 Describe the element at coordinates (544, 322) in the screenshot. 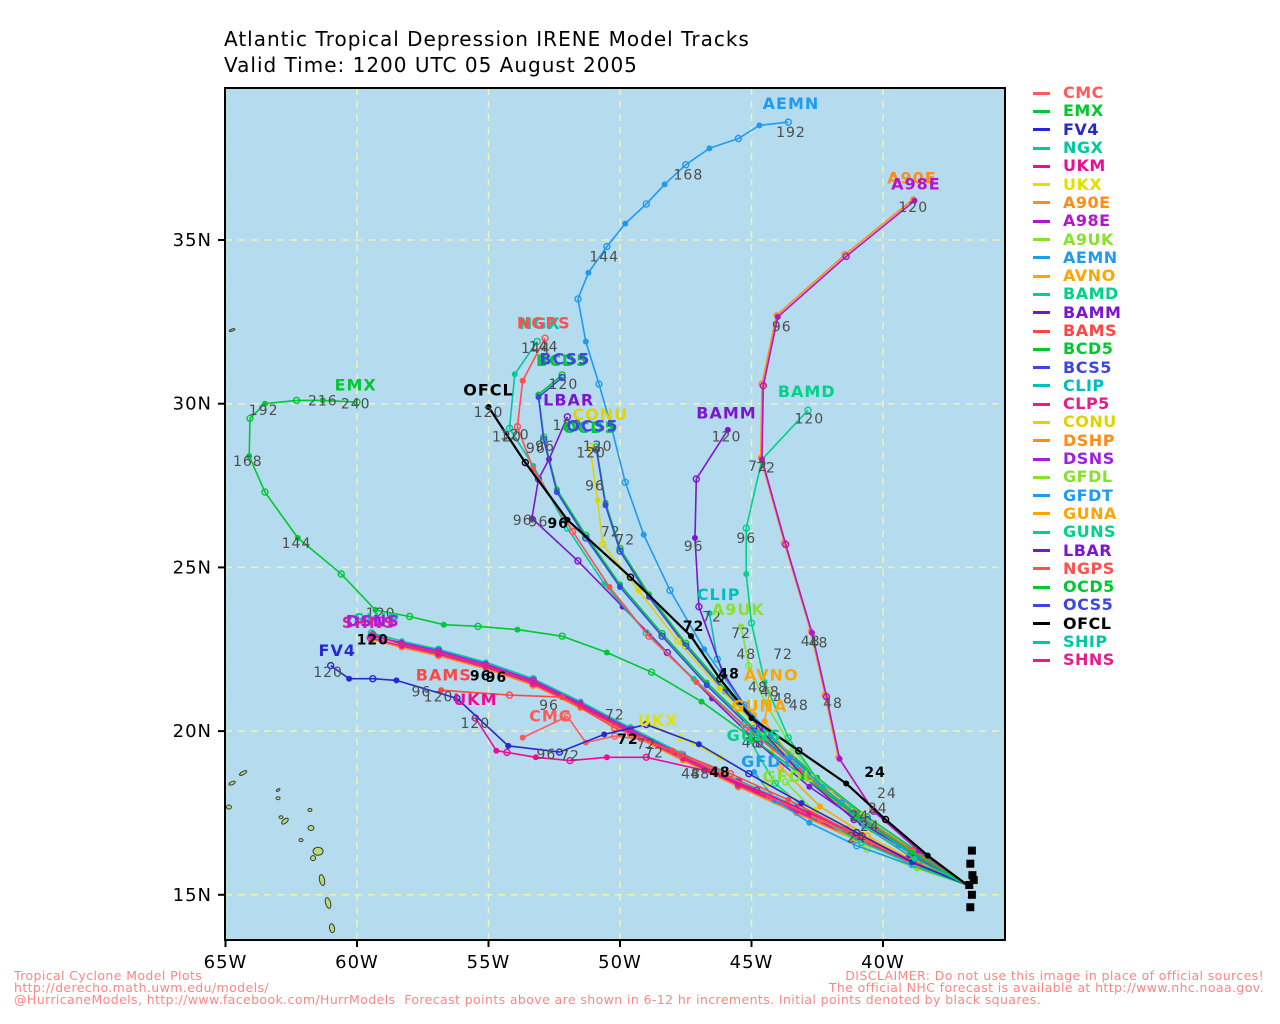

I see `track-label-NGPS: NGPS` at that location.